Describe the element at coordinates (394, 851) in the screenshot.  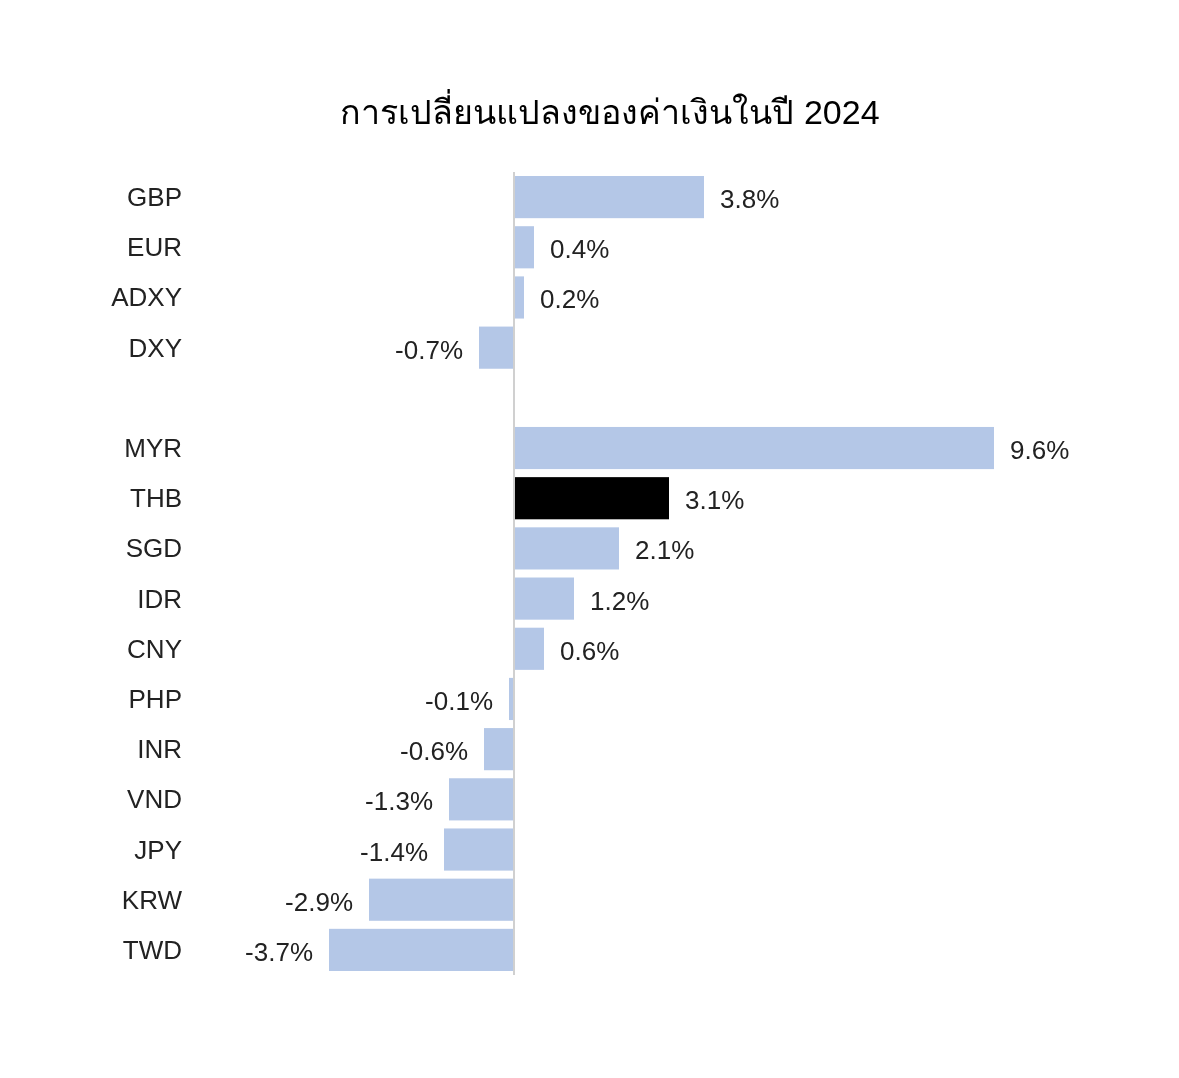
I see `data-label: -1.4%` at that location.